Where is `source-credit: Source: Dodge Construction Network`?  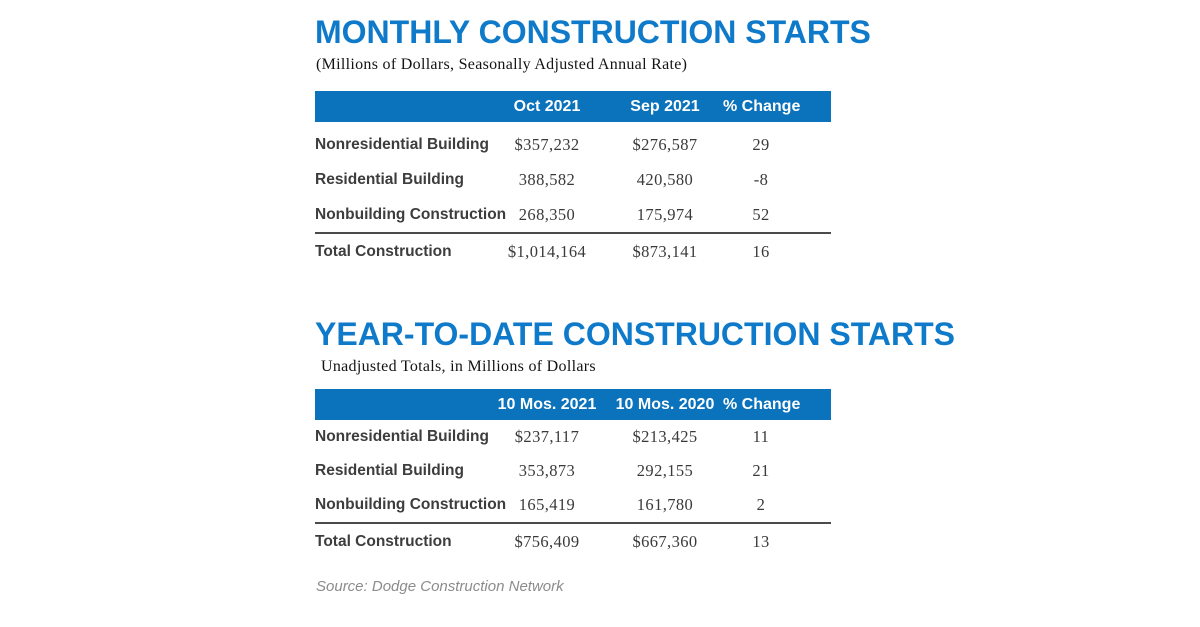
source-credit: Source: Dodge Construction Network is located at coordinates (440, 586).